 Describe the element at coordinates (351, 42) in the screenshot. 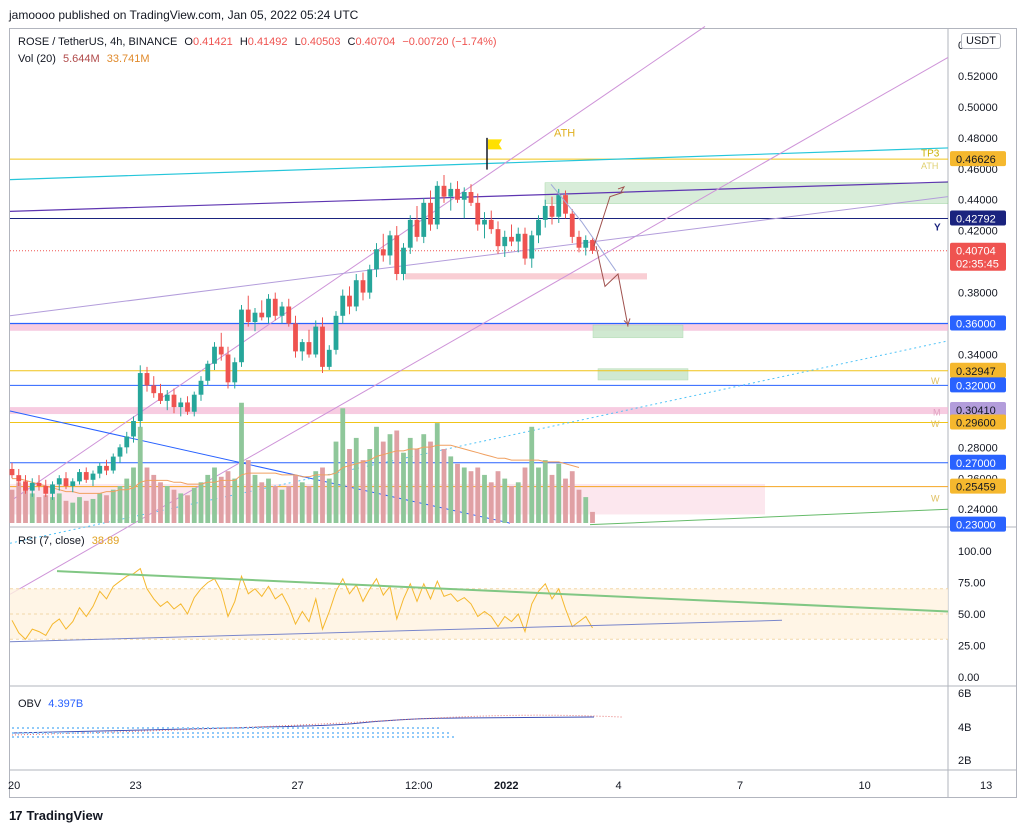

I see `close-label: C` at that location.